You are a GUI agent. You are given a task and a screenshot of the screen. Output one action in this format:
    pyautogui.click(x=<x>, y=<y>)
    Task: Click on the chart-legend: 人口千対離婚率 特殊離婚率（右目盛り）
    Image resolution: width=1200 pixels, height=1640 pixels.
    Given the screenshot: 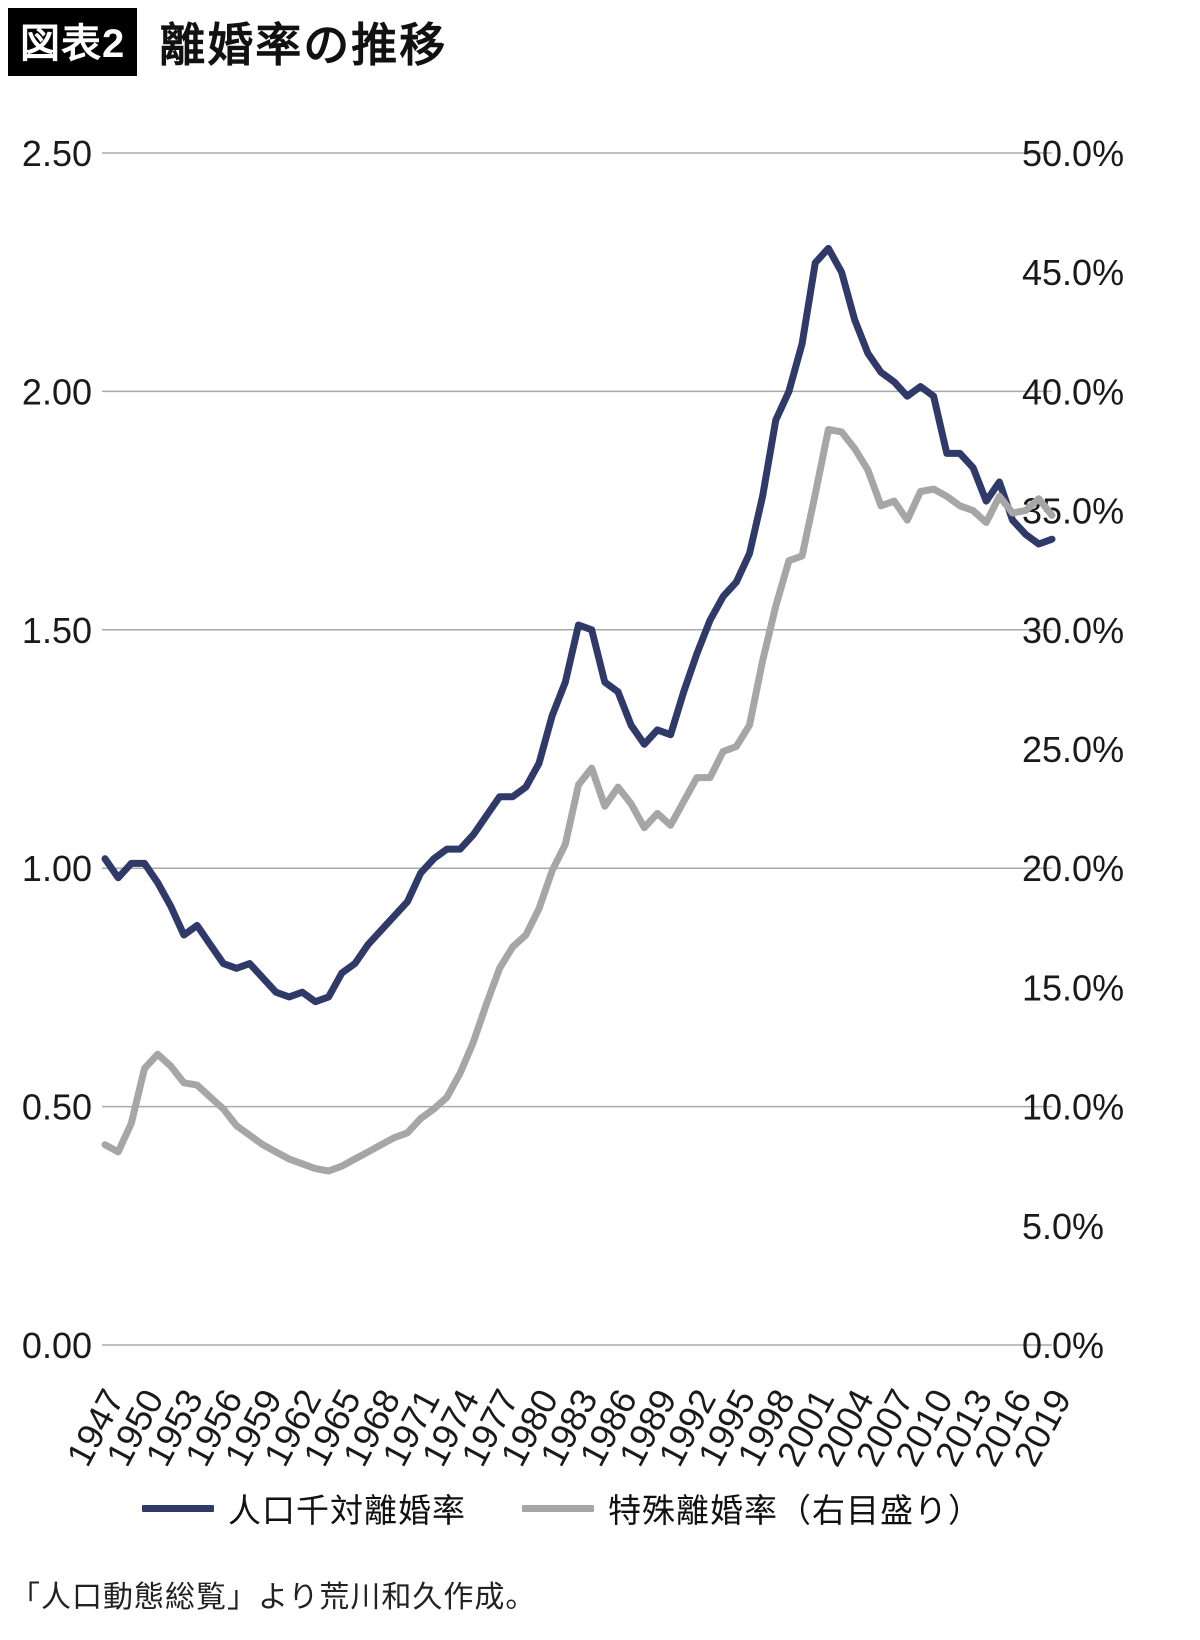 What is the action you would take?
    pyautogui.click(x=581, y=1508)
    